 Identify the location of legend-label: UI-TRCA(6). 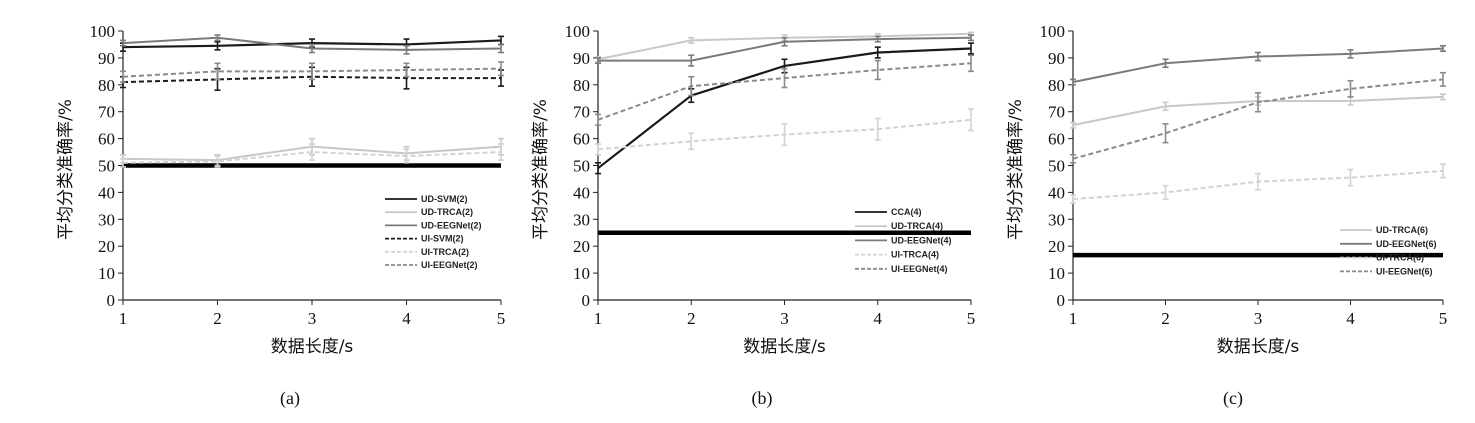
(1400, 258).